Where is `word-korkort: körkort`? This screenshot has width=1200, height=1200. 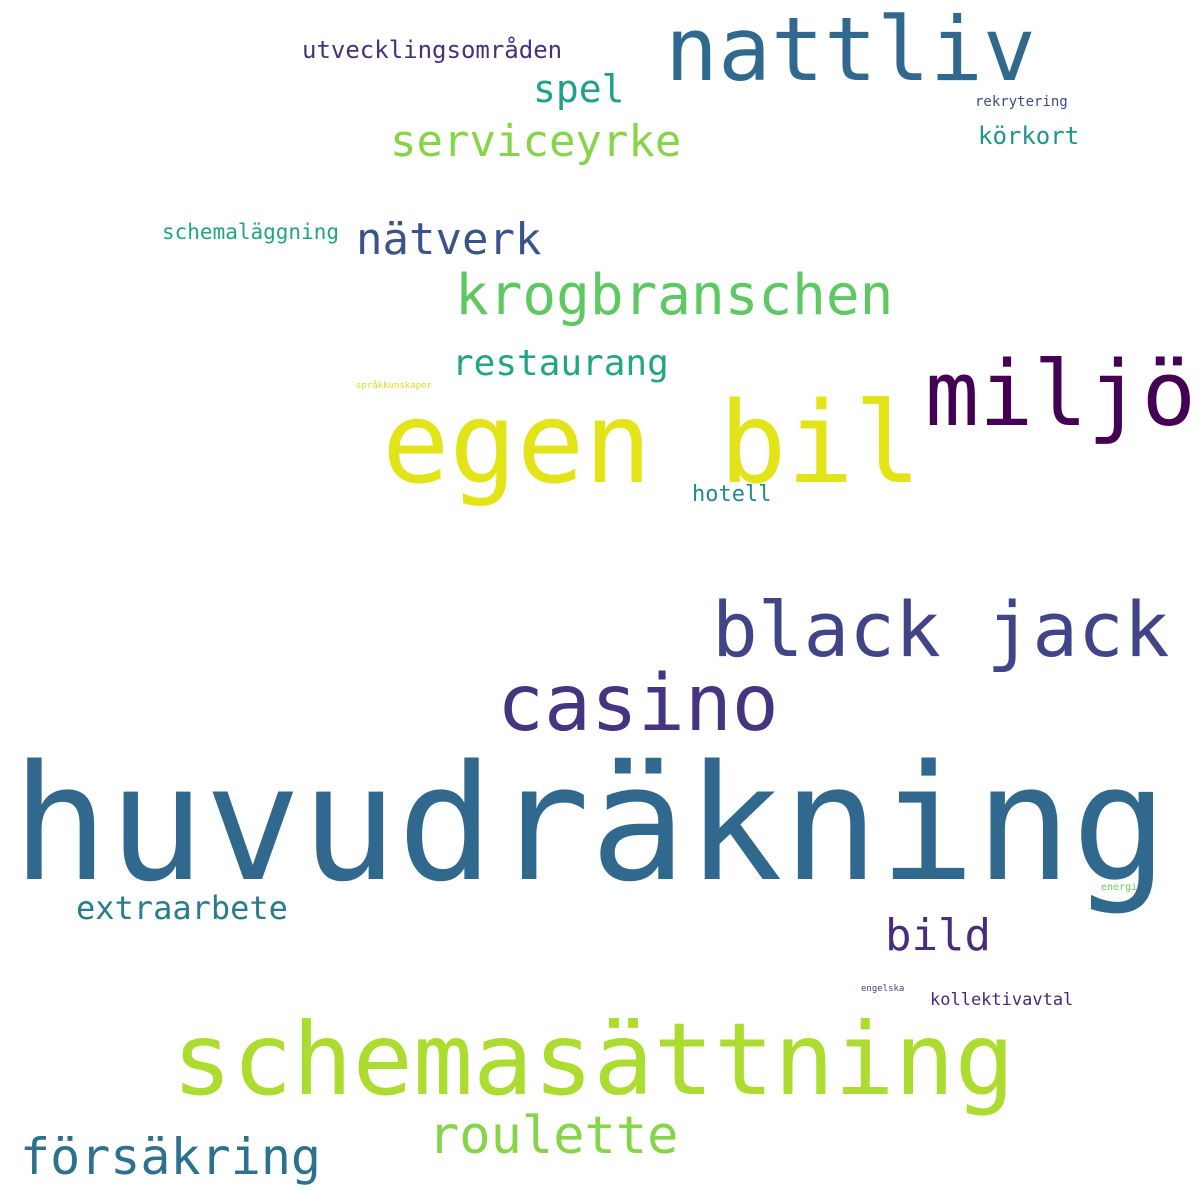
word-korkort: körkort is located at coordinates (1029, 136).